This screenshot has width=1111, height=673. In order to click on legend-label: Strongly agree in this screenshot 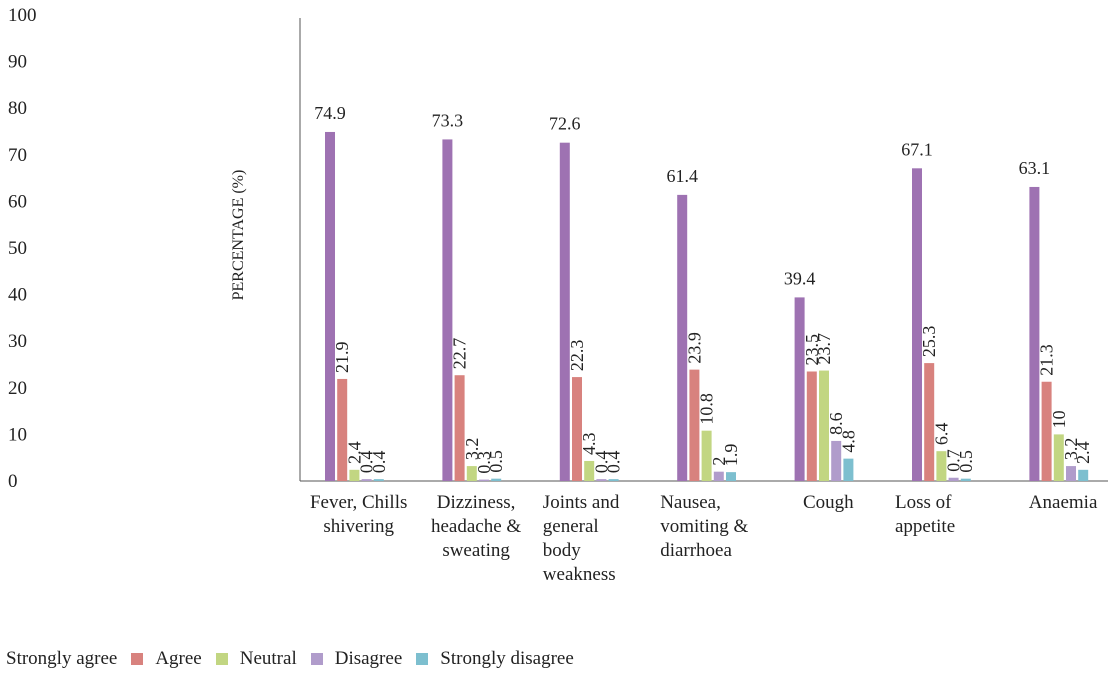, I will do `click(62, 658)`.